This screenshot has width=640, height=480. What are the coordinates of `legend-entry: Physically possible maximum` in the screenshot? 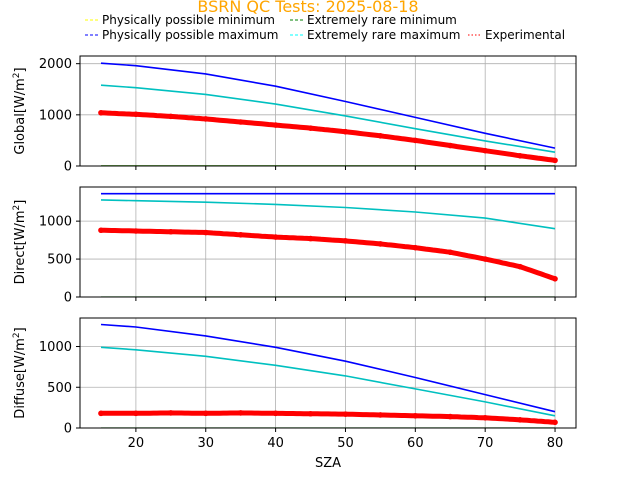 It's located at (181, 35).